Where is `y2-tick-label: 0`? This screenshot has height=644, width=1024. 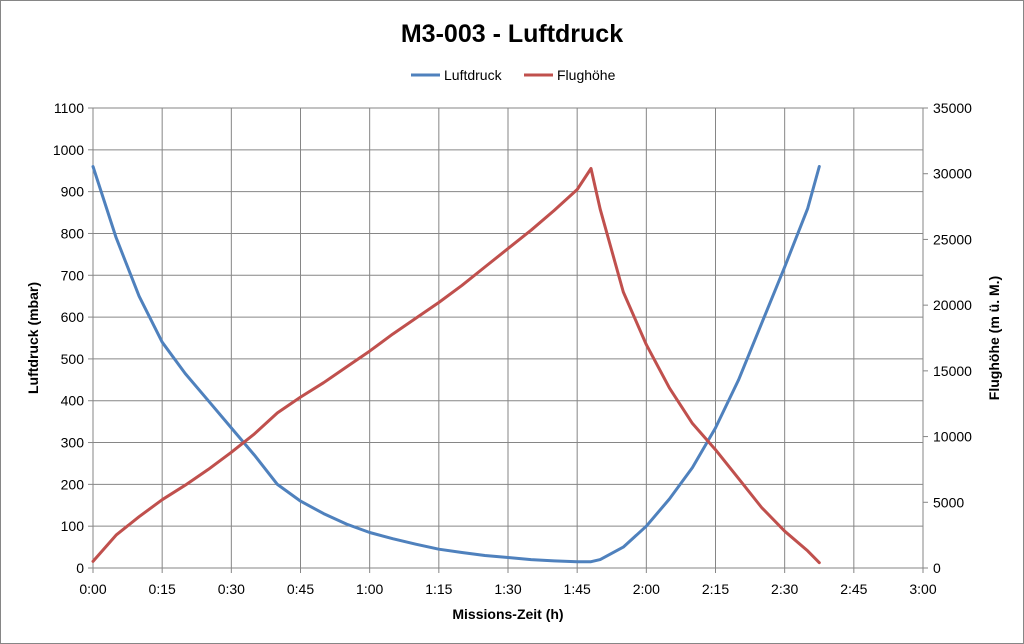
y2-tick-label: 0 is located at coordinates (937, 568).